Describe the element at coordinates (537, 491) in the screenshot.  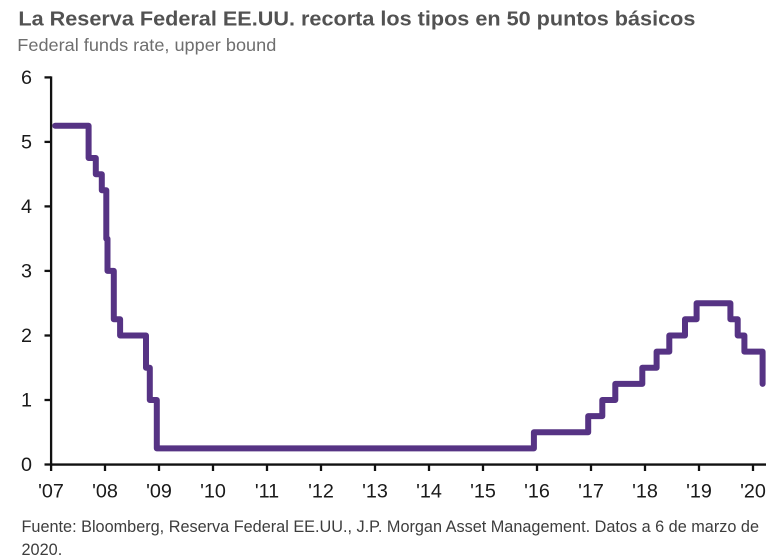
I see `svg-text: '16` at that location.